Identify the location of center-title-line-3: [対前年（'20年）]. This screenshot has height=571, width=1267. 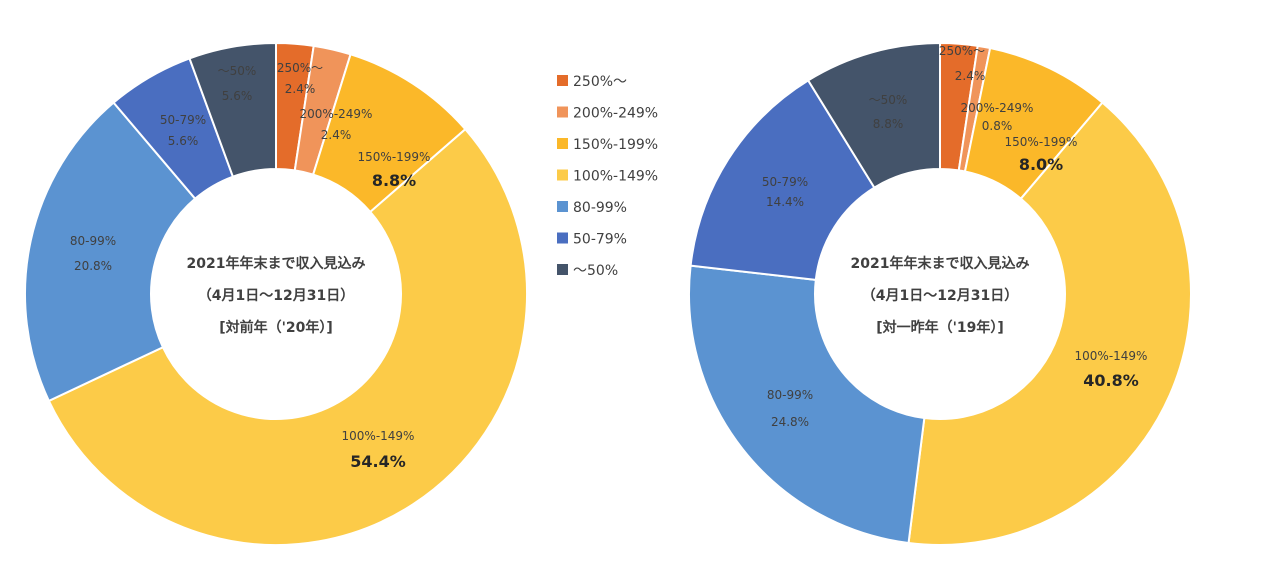
(276, 327).